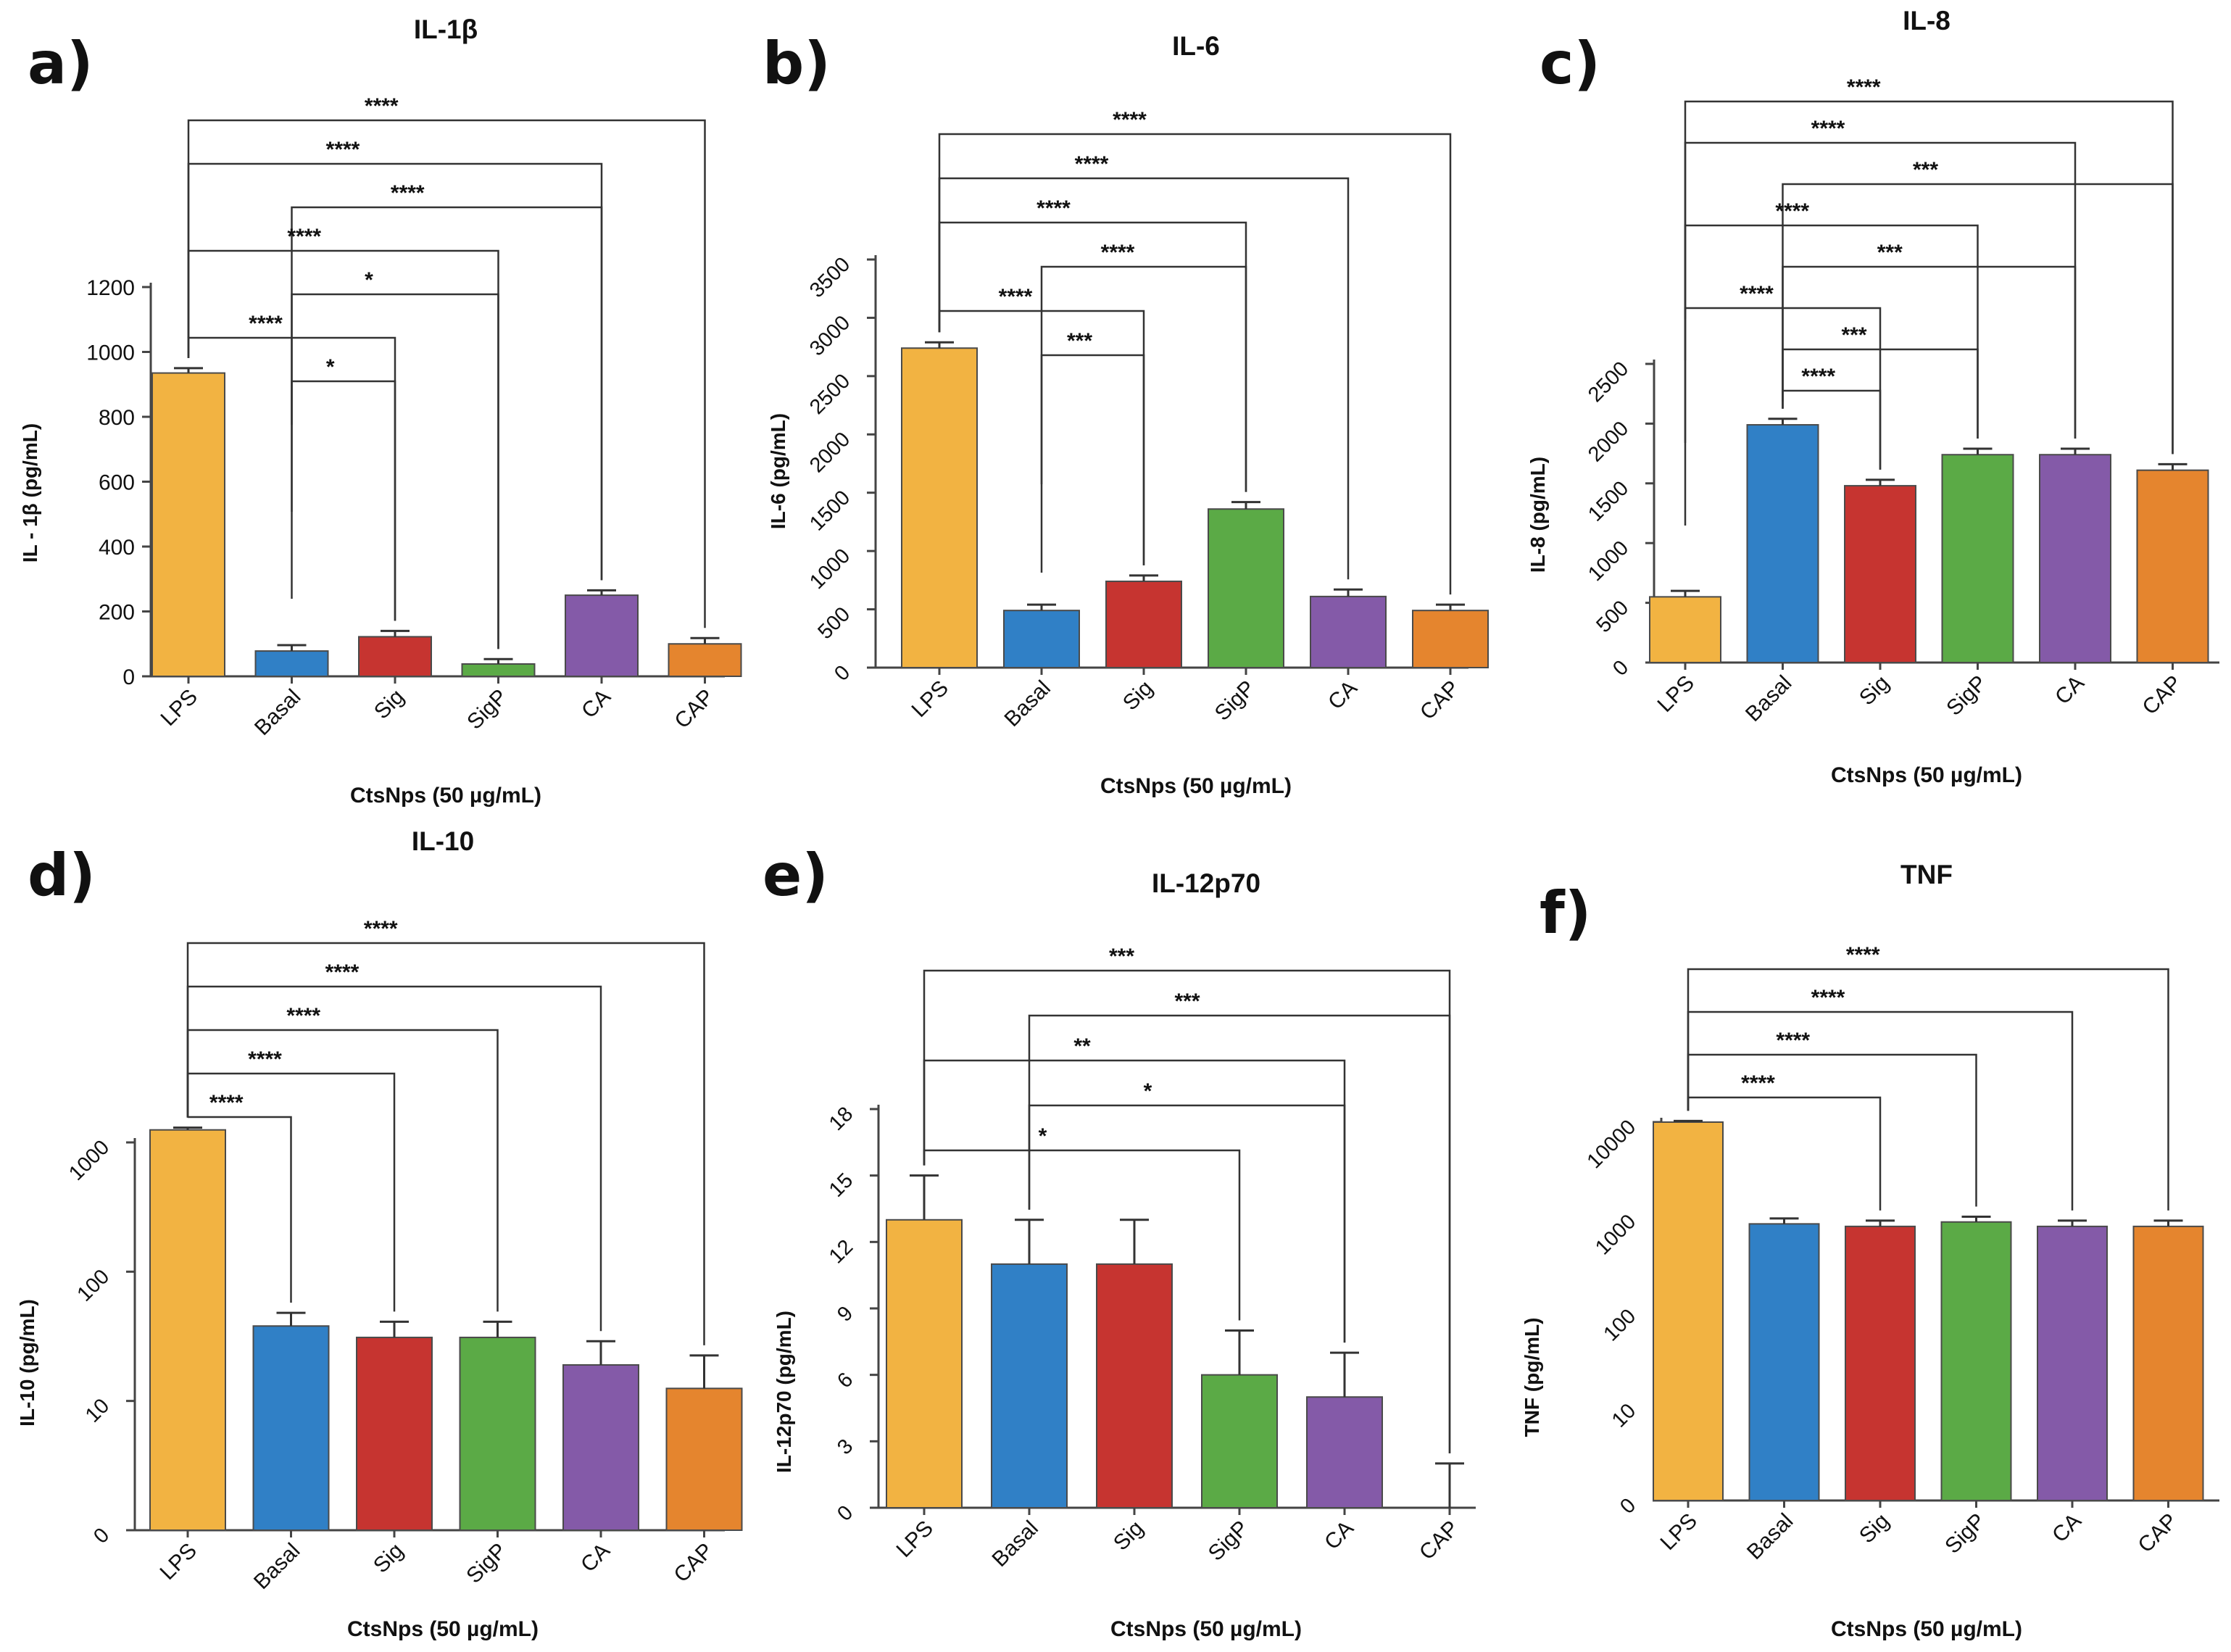 The image size is (2231, 1652). Describe the element at coordinates (117, 483) in the screenshot. I see `y-tick-label: 600` at that location.